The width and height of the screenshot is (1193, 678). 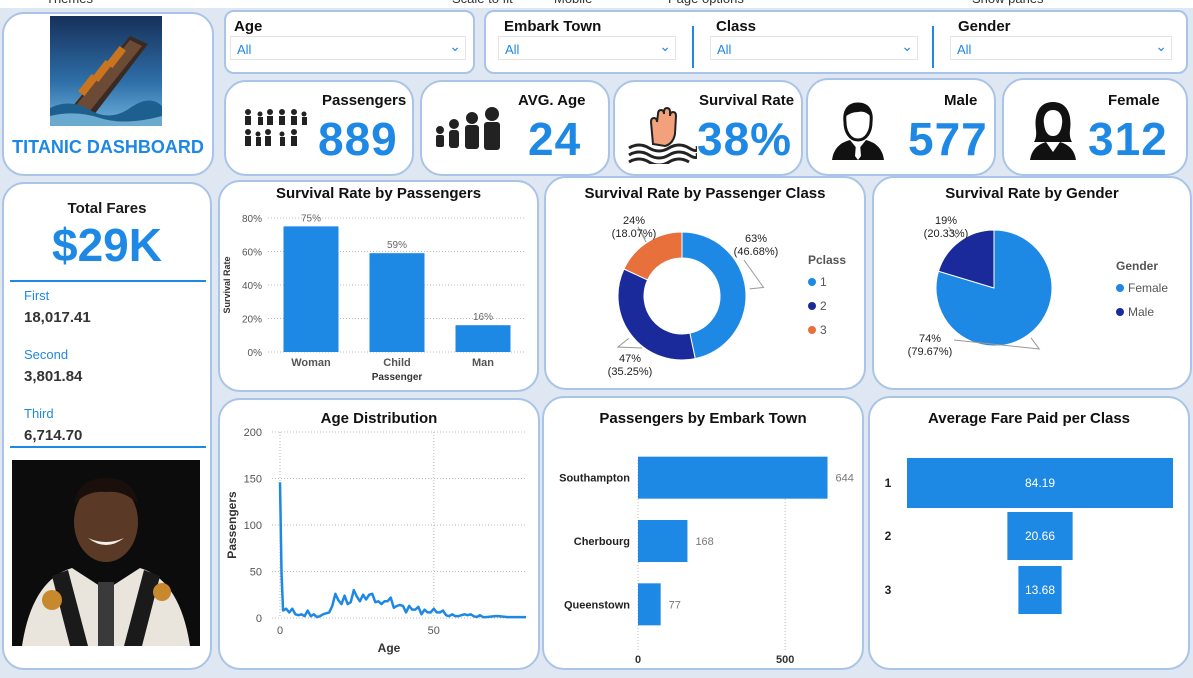 What do you see at coordinates (703, 418) in the screenshot?
I see `chart-title: Passengers by Embark Town` at bounding box center [703, 418].